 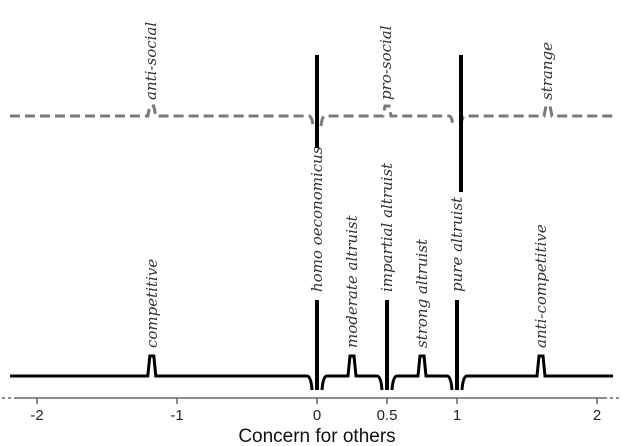 What do you see at coordinates (317, 219) in the screenshot?
I see `bottom-label-1: homo oeconomicus` at bounding box center [317, 219].